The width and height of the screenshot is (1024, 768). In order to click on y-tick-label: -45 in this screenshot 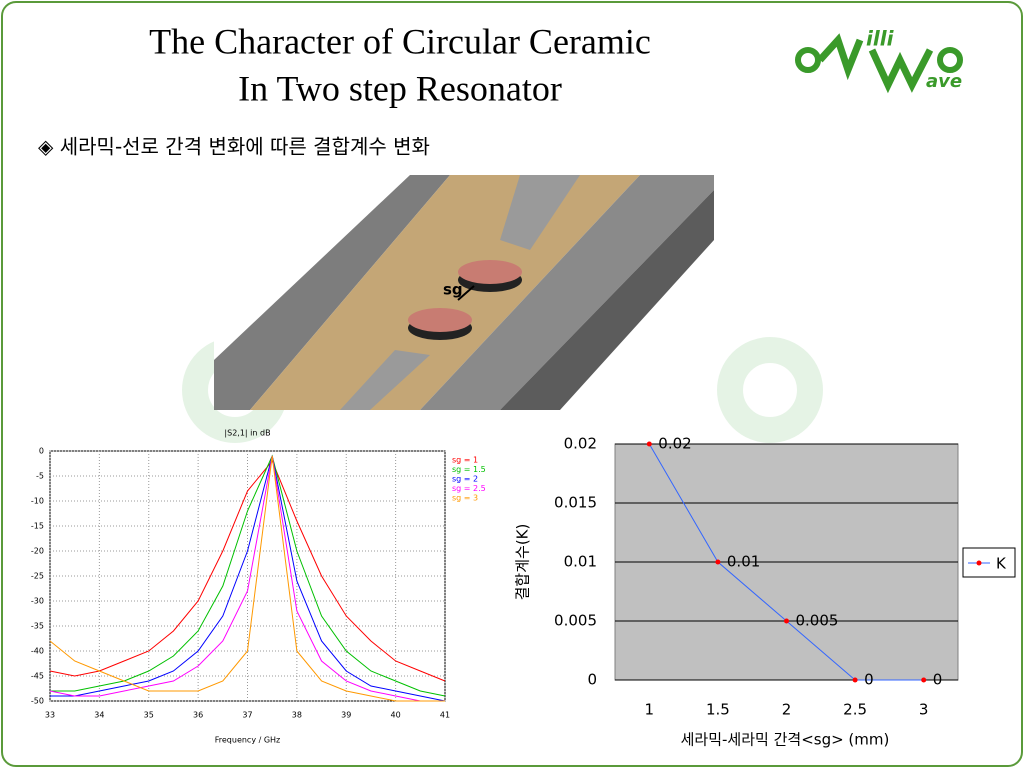, I will do `click(37, 676)`.